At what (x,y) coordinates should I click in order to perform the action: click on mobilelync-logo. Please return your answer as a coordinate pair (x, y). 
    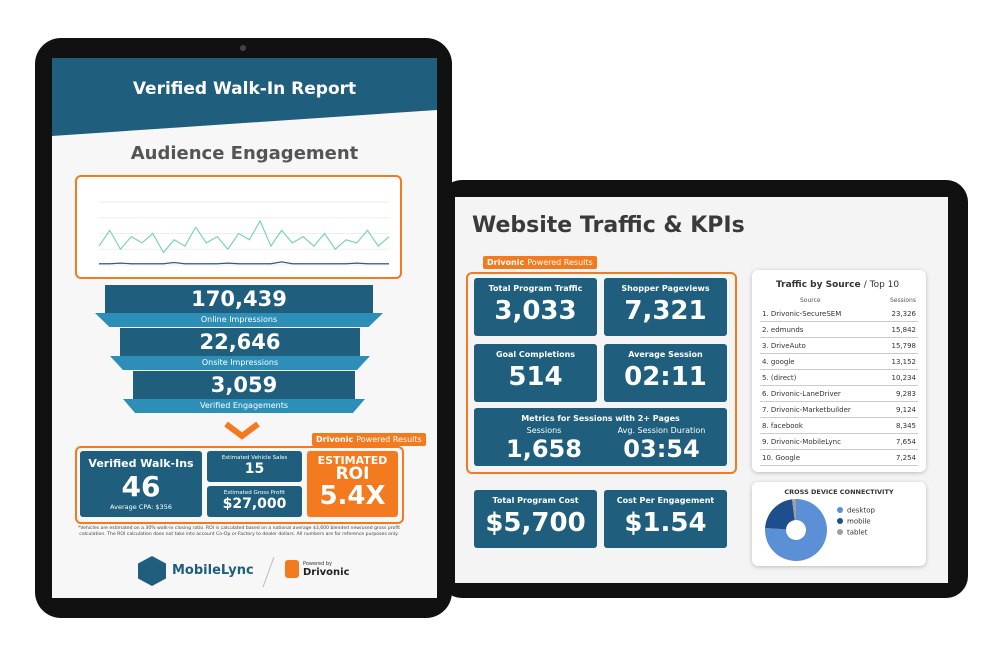
    Looking at the image, I should click on (152, 571).